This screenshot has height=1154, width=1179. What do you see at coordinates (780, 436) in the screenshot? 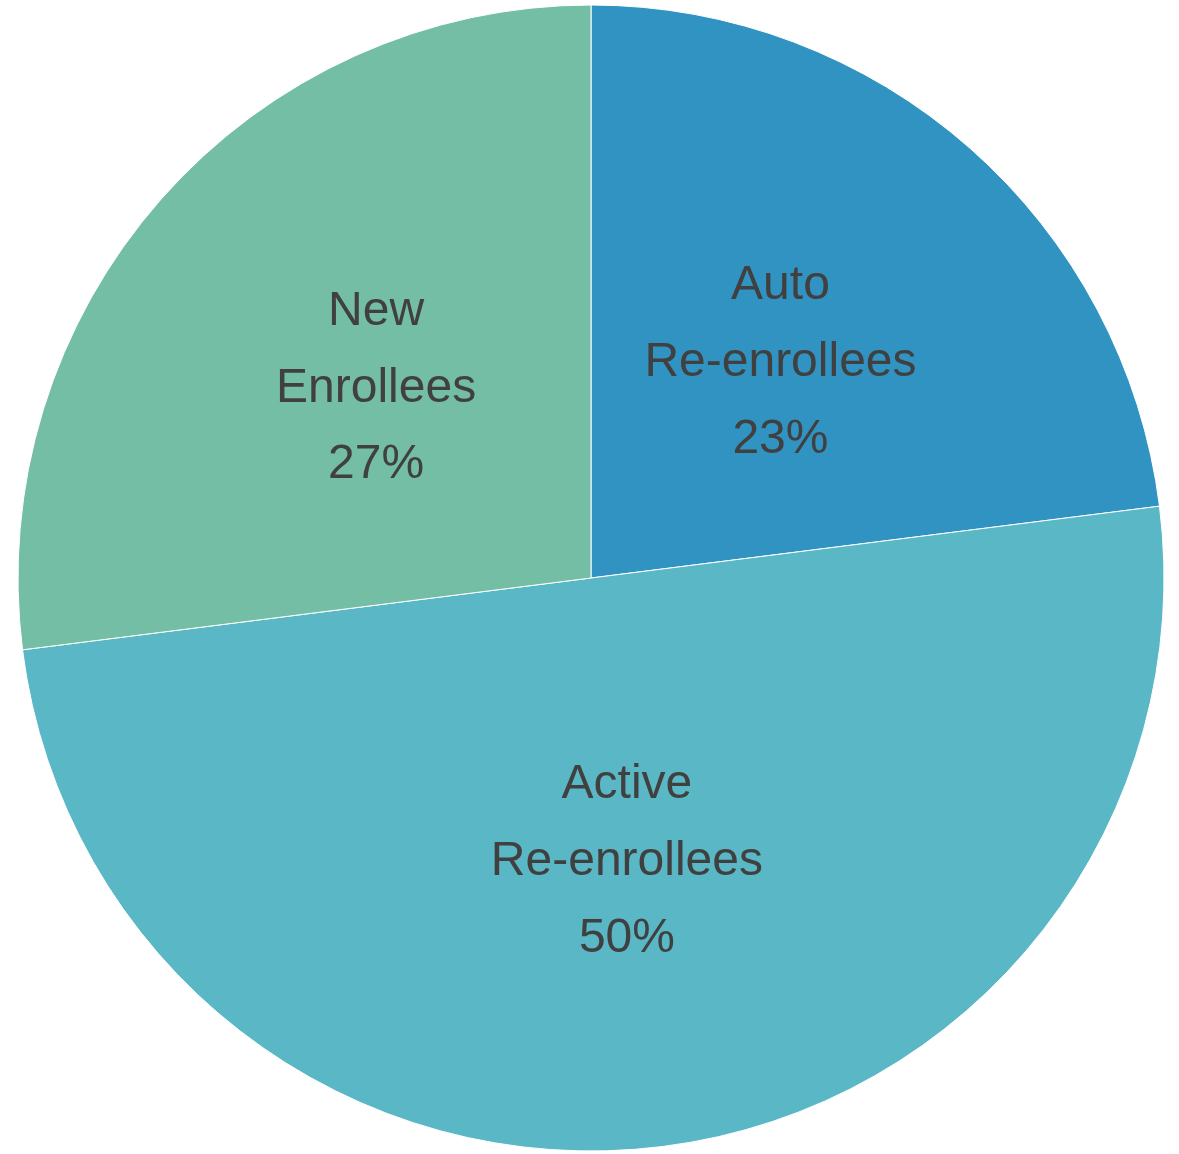
I see `data-label: 23%` at bounding box center [780, 436].